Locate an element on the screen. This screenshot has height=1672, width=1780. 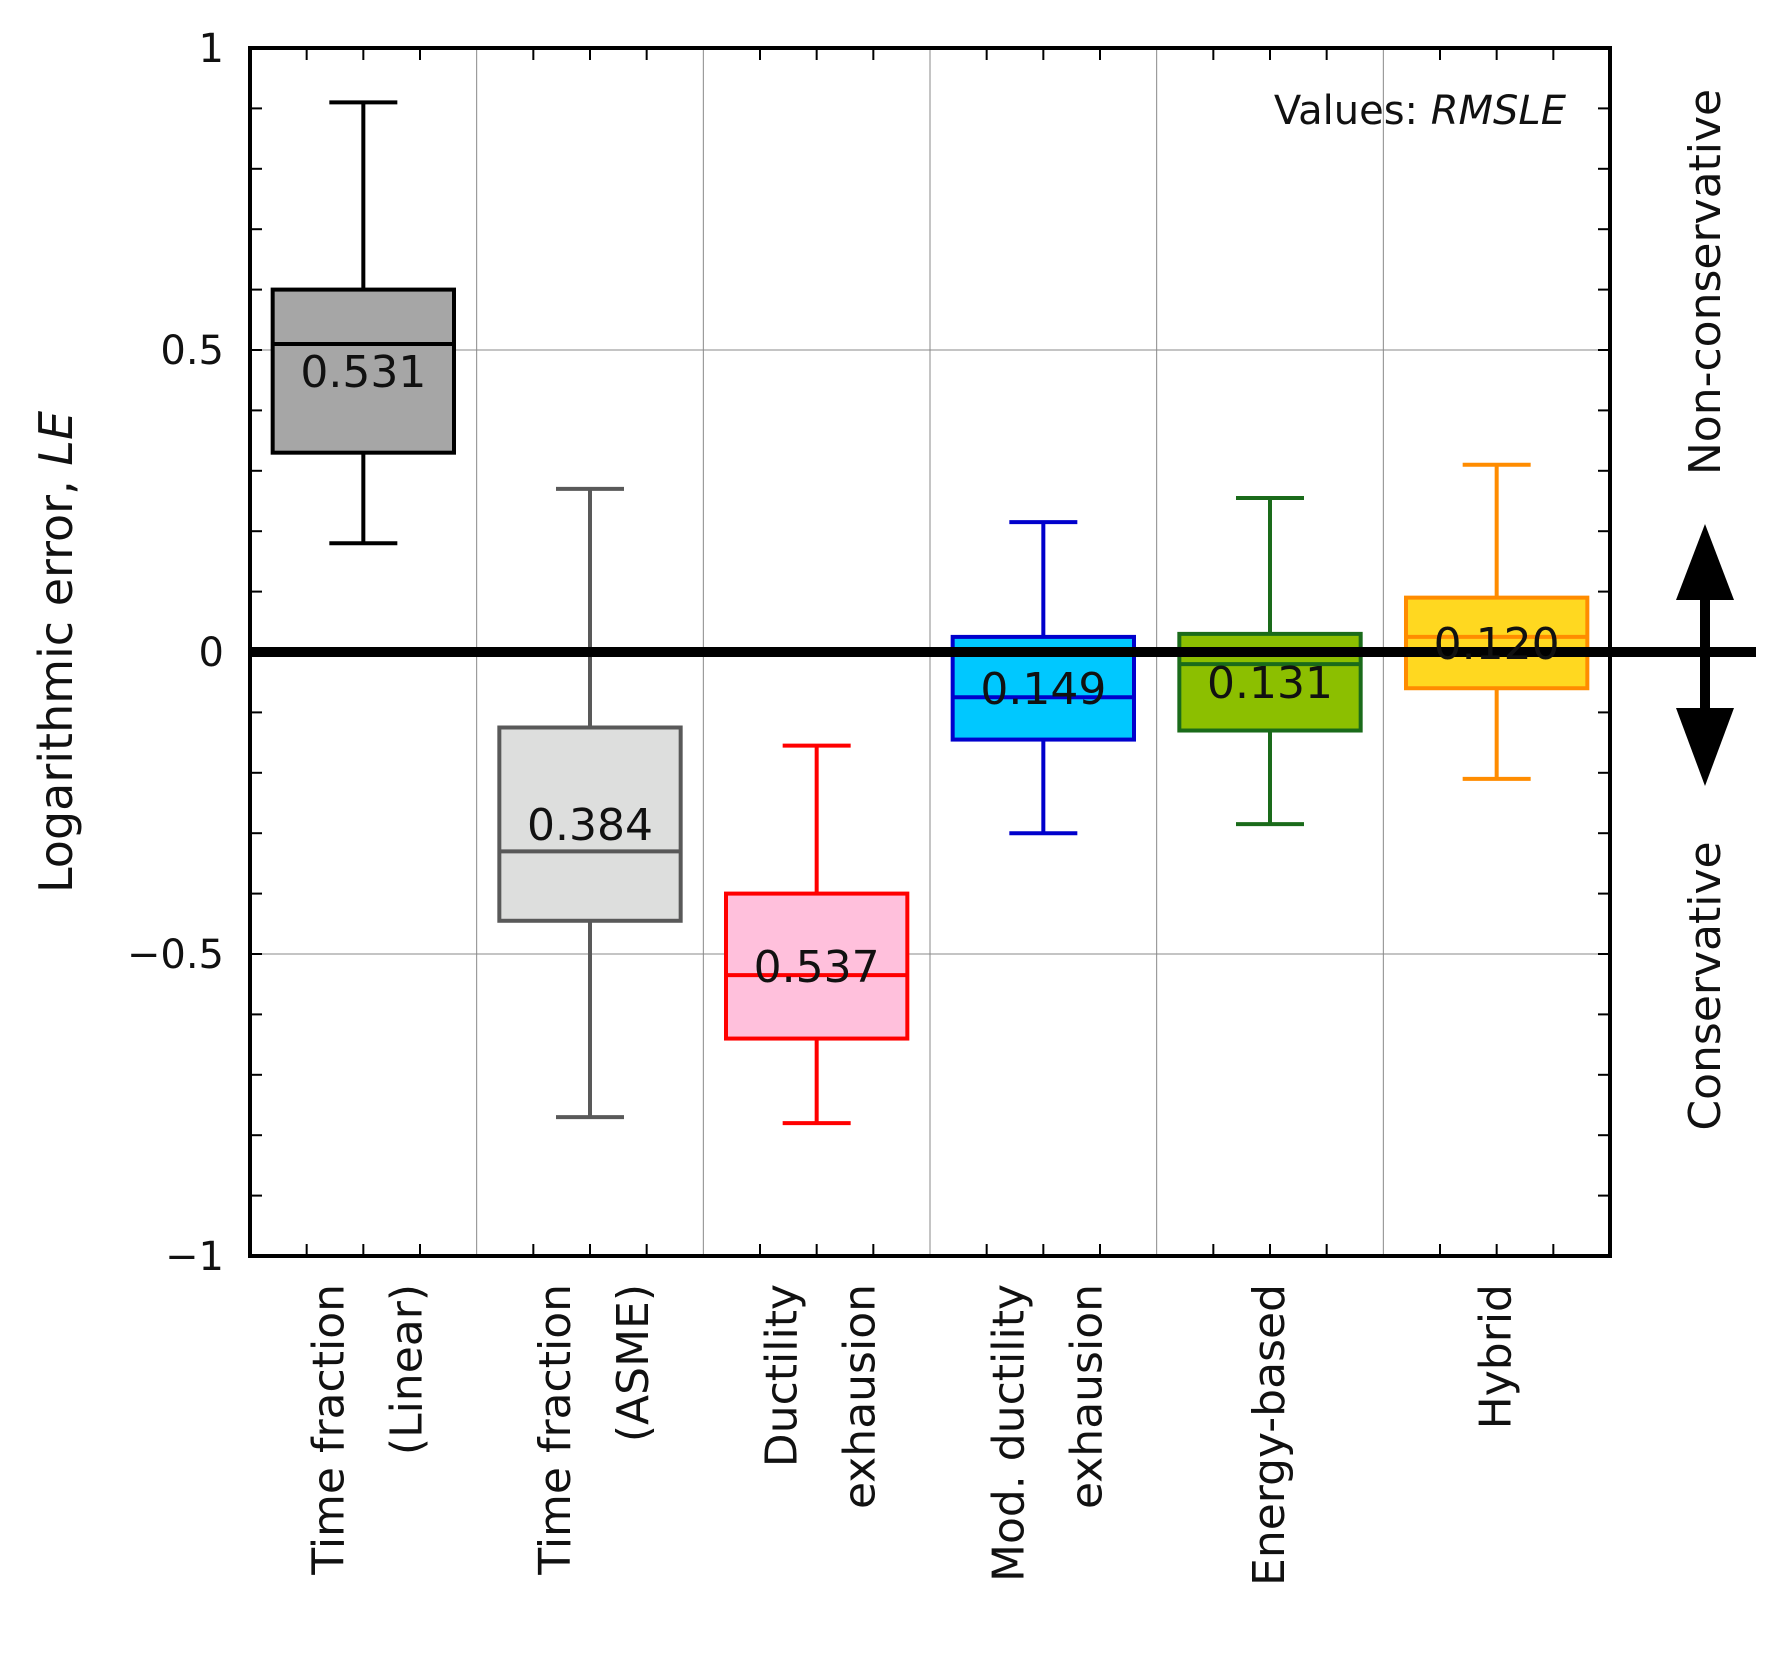
y-axis-title: Logarithmic error, LE is located at coordinates (56, 652).